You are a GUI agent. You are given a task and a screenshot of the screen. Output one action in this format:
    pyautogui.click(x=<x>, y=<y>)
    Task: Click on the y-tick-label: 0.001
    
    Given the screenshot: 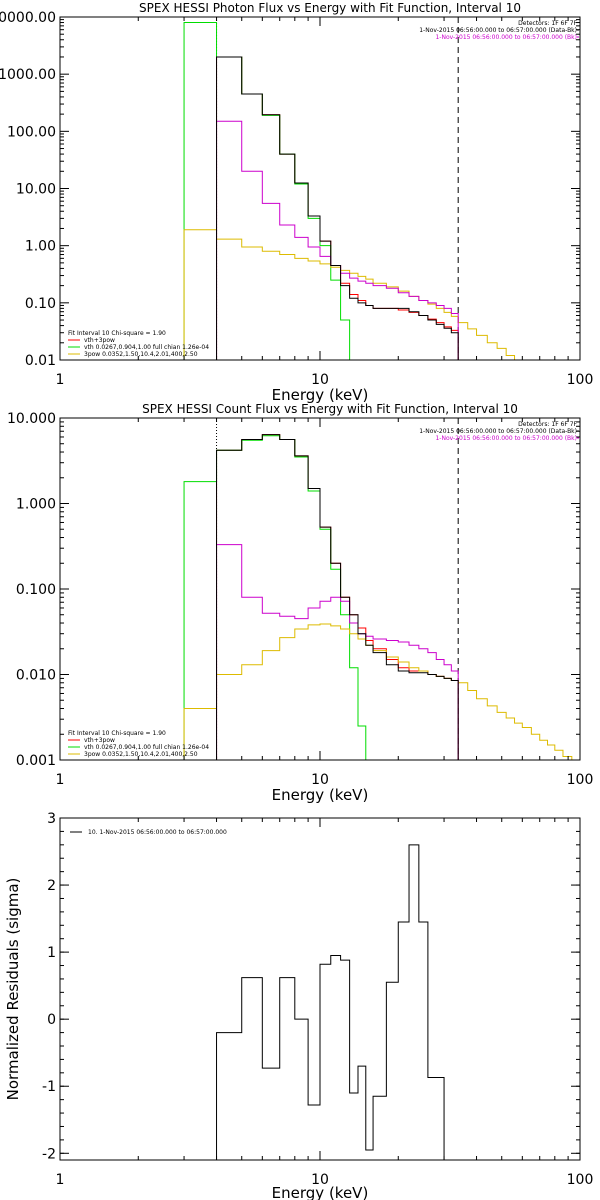 What is the action you would take?
    pyautogui.click(x=36, y=761)
    